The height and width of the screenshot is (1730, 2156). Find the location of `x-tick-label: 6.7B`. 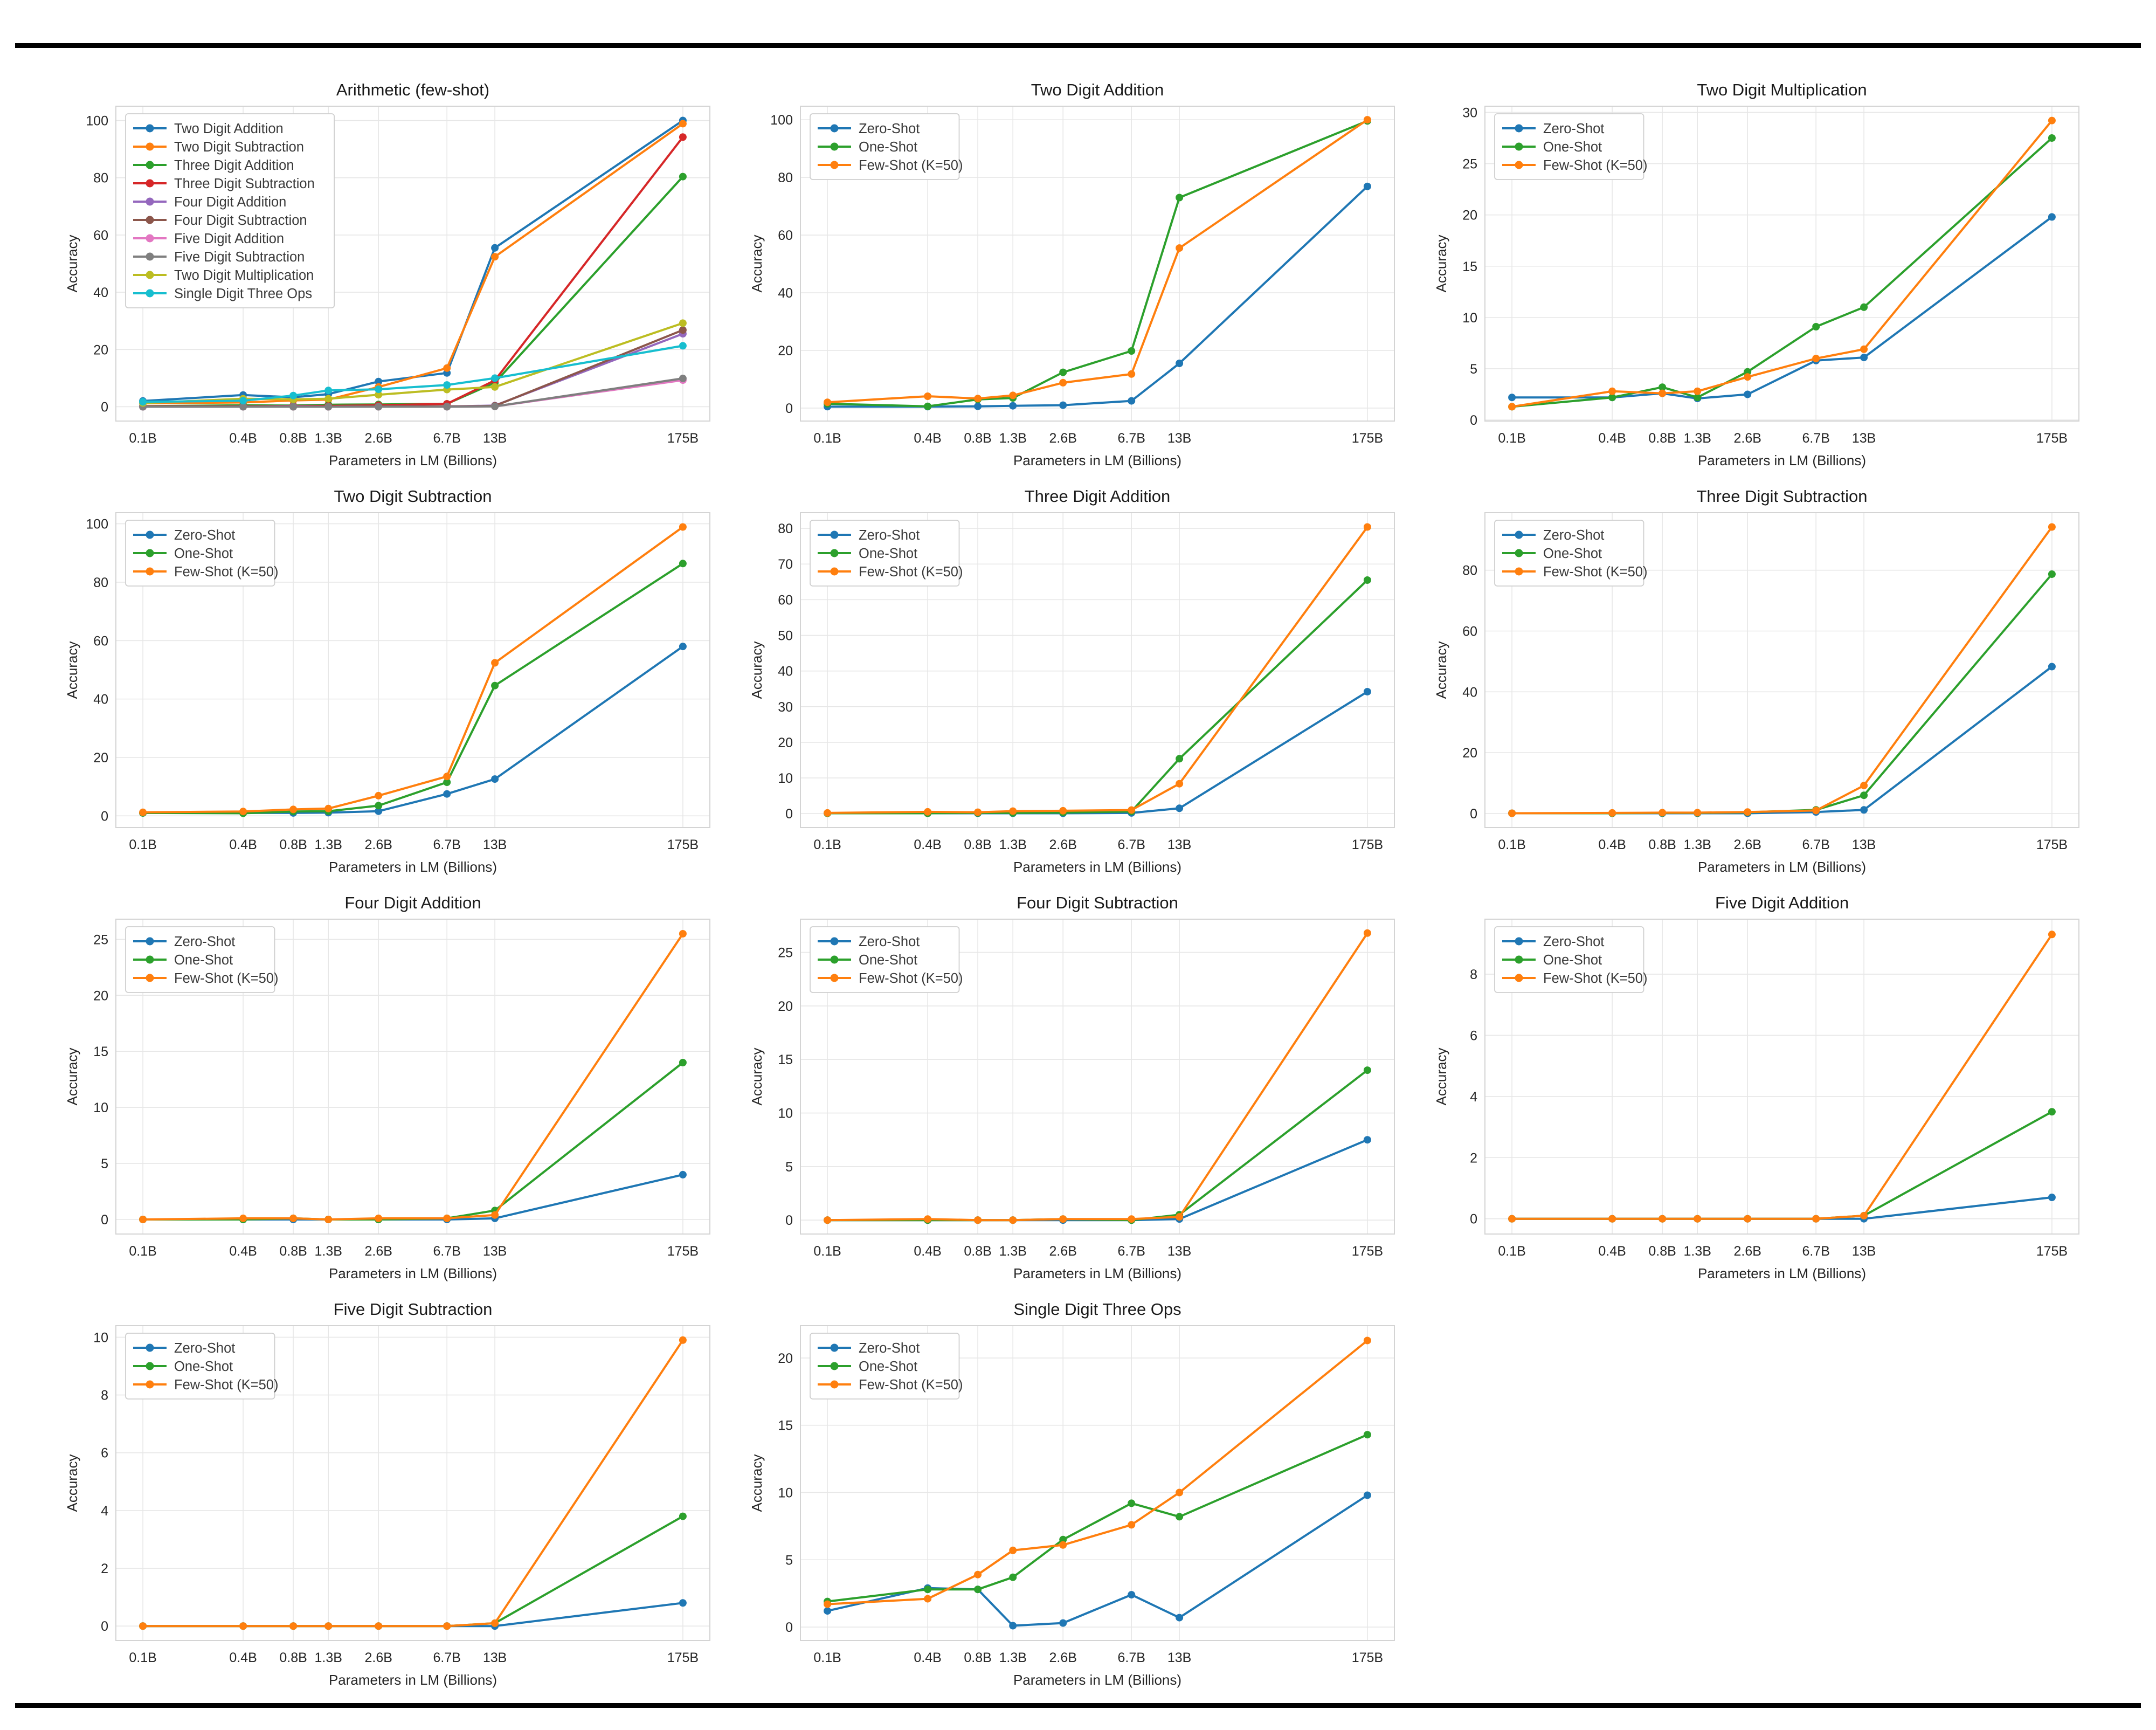

x-tick-label: 6.7B is located at coordinates (1815, 438).